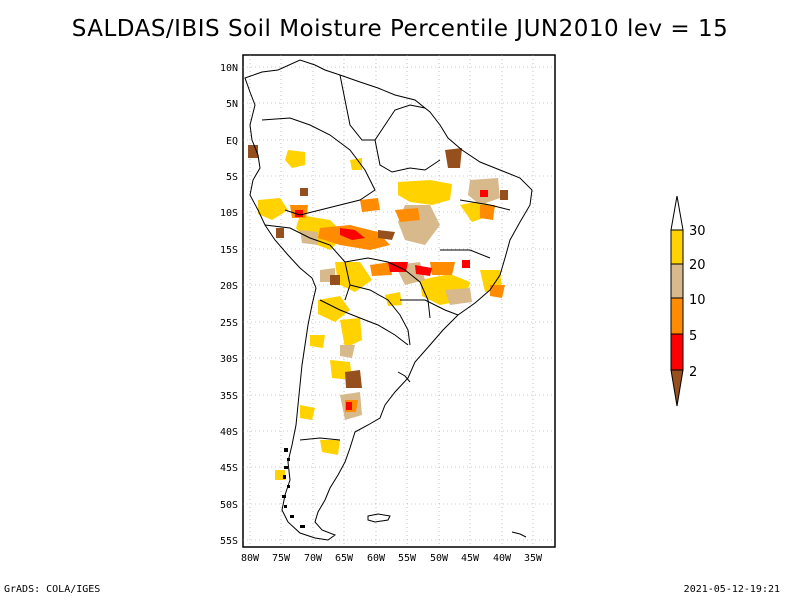  Describe the element at coordinates (229, 396) in the screenshot. I see `lat-label: 35S` at that location.